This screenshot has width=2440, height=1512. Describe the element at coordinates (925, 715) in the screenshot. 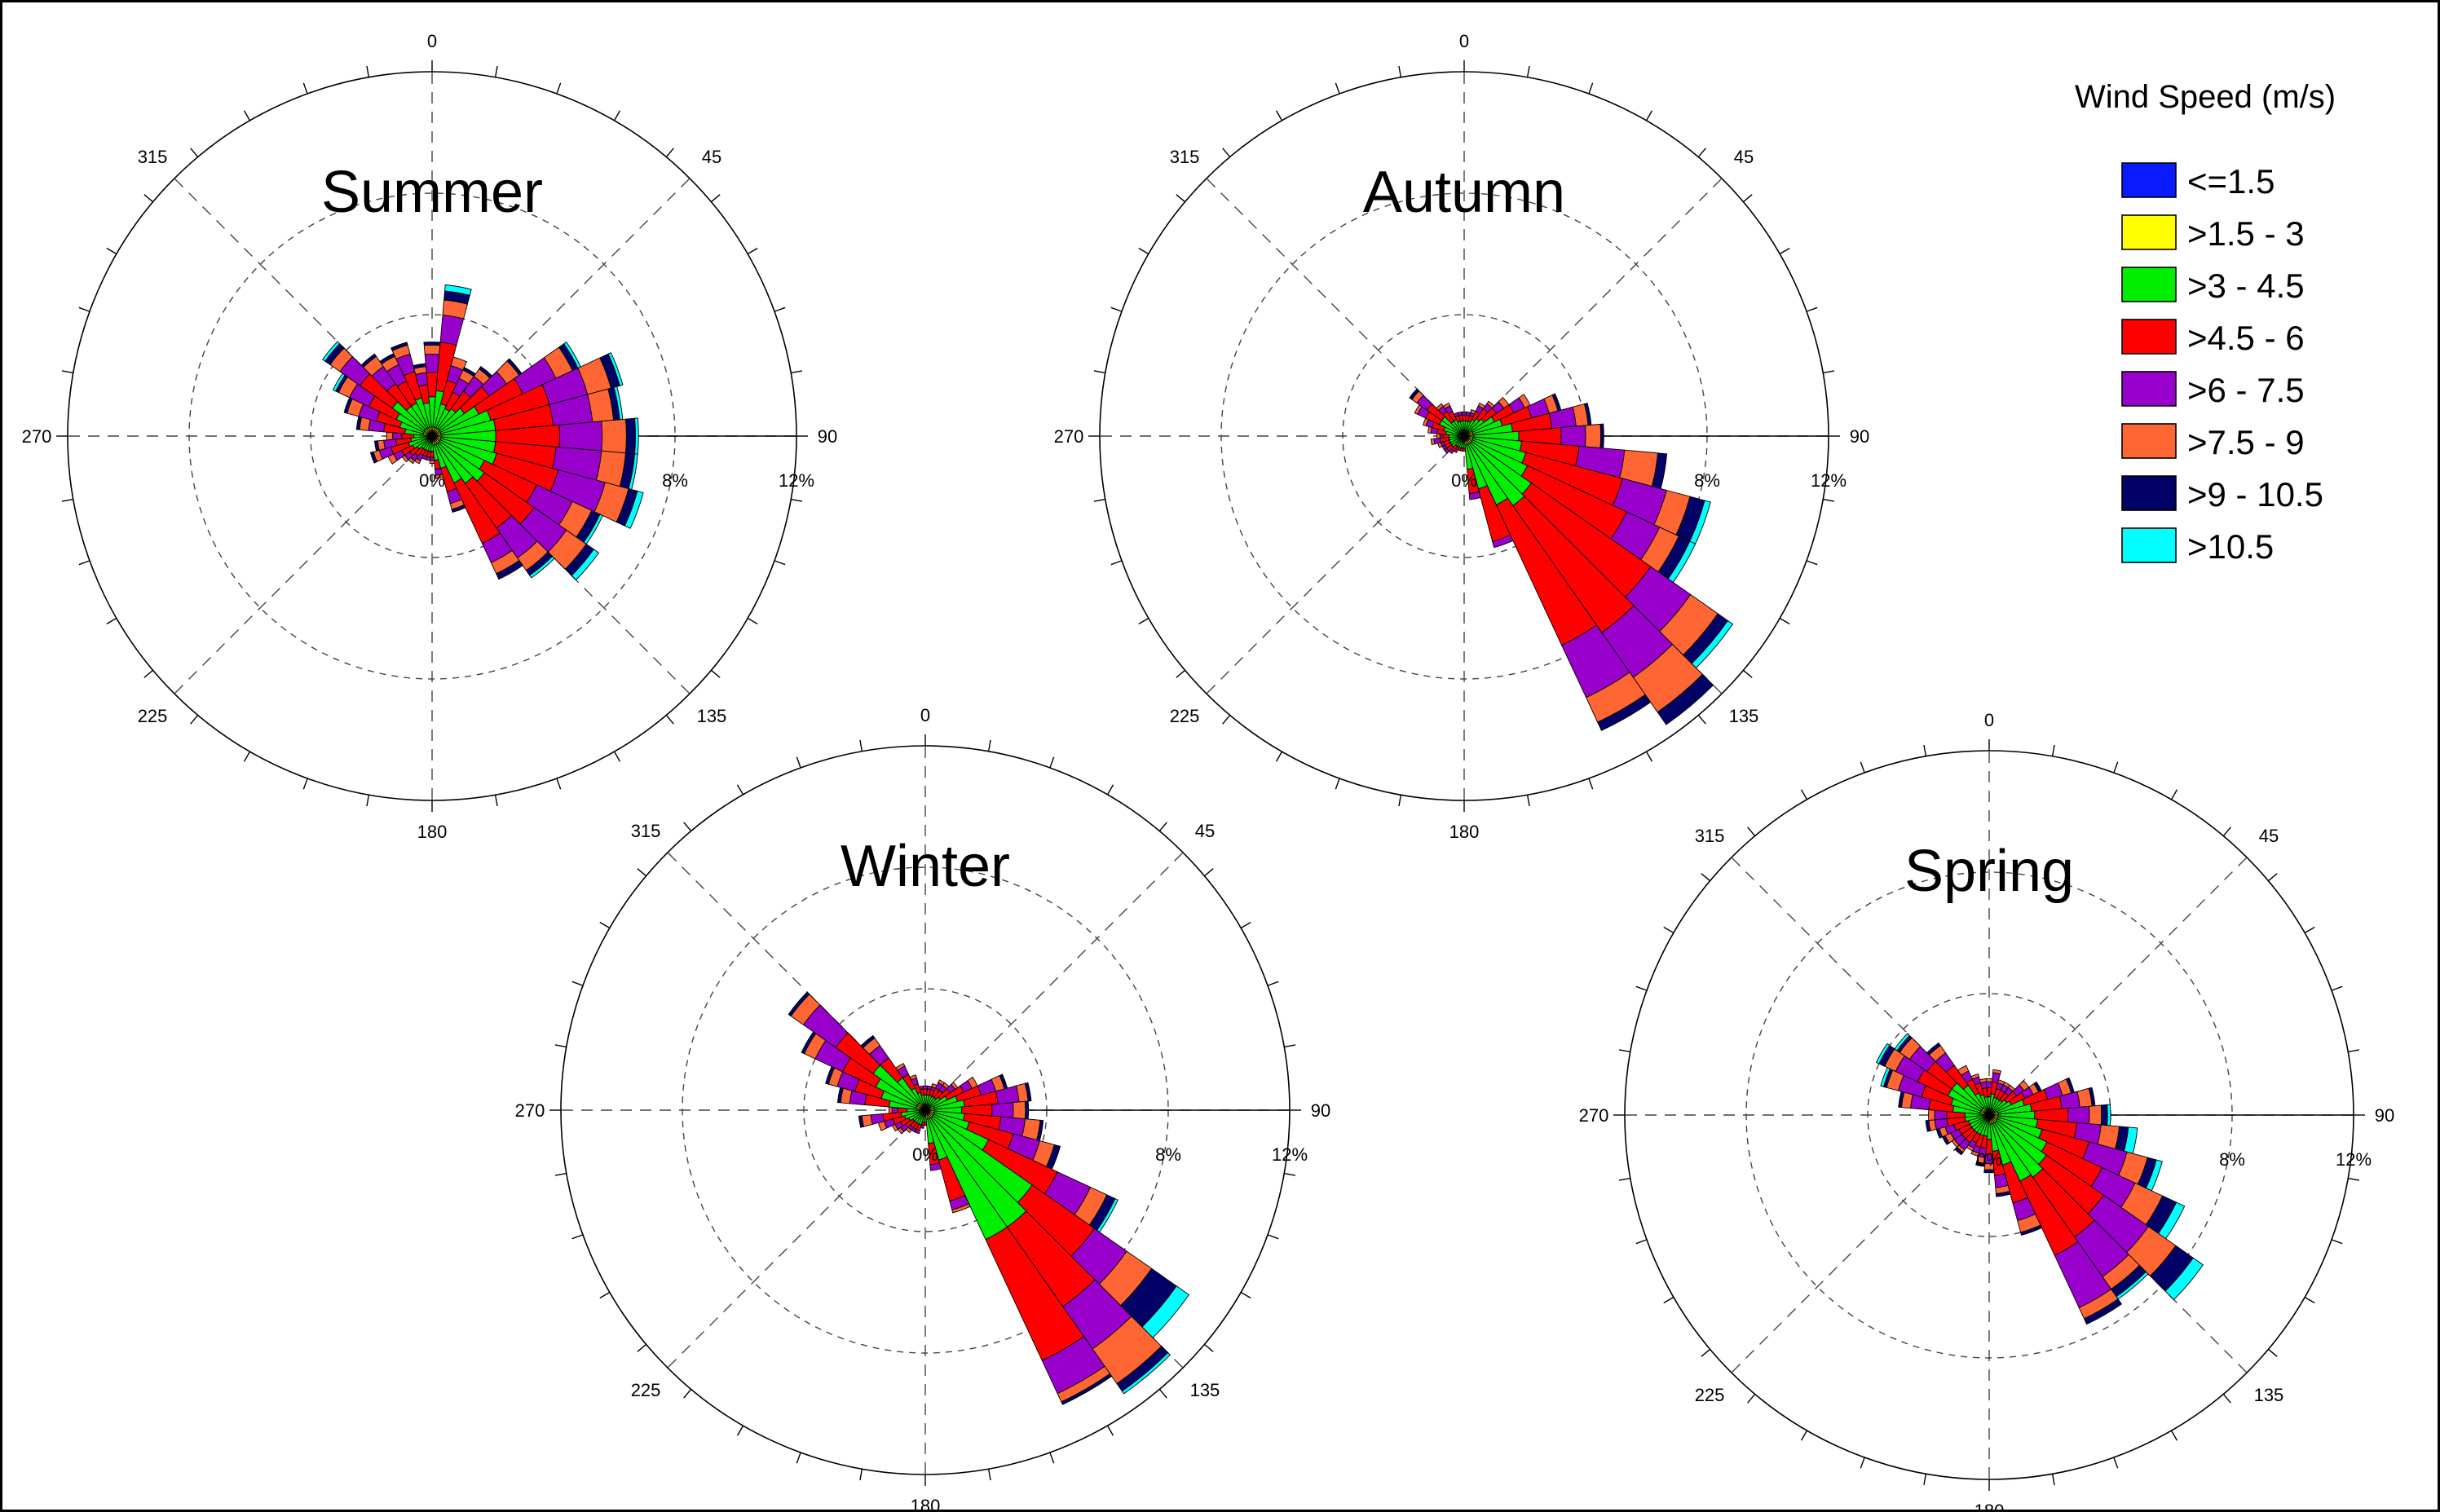

I see `angle-tick-label: 0` at that location.